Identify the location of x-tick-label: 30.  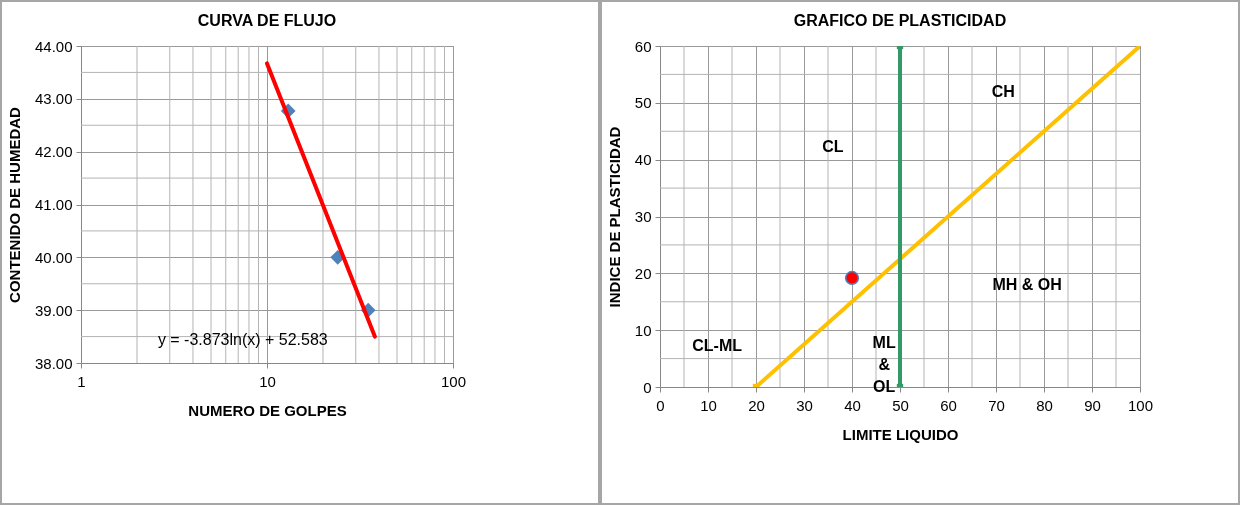
(804, 405).